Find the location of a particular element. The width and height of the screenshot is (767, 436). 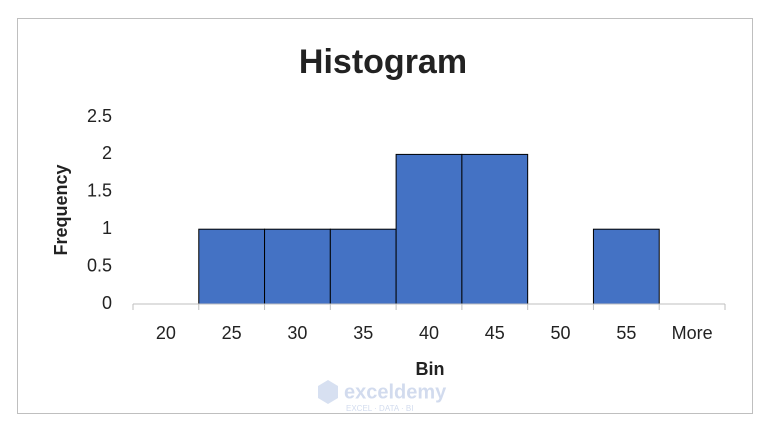

x-tick-label: 55 is located at coordinates (626, 333).